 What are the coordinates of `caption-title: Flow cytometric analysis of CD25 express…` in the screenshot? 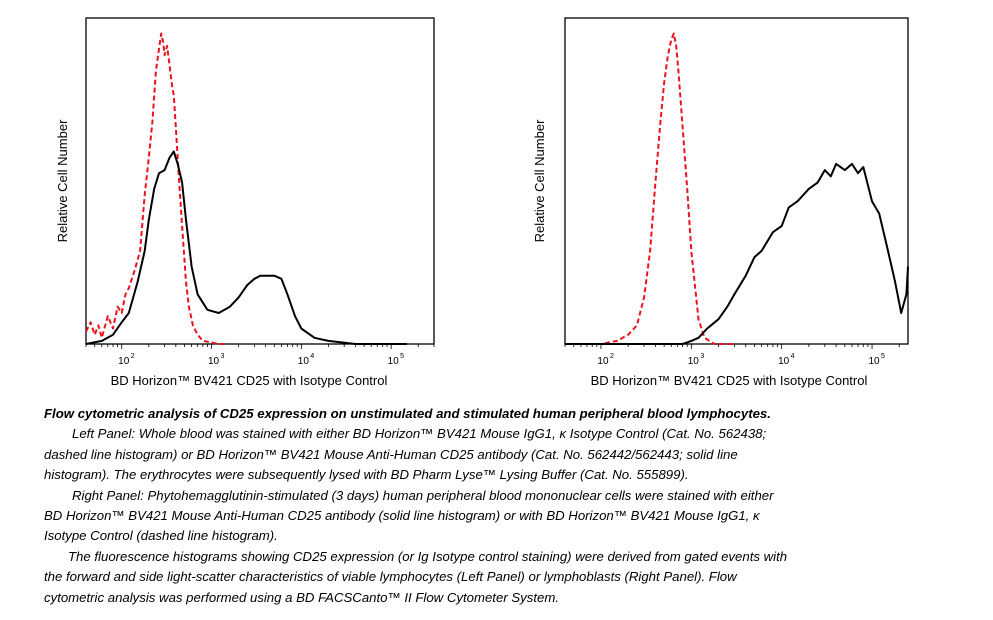 It's located at (407, 413).